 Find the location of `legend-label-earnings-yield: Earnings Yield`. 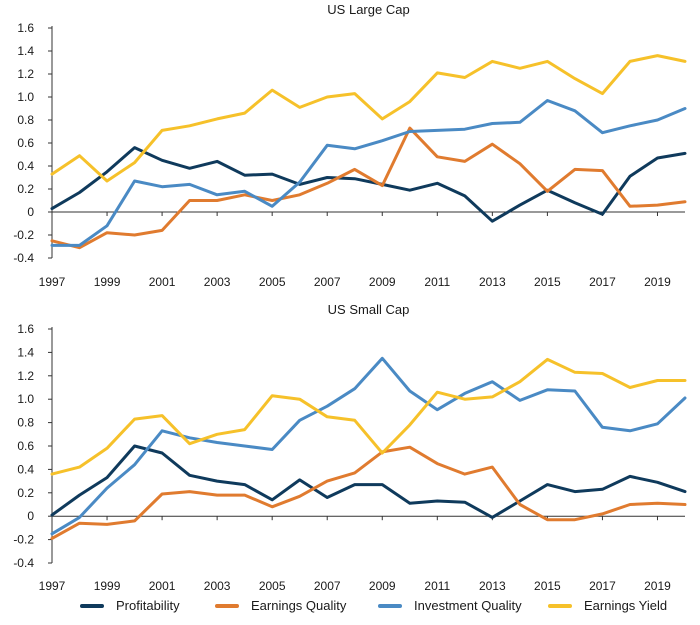

legend-label-earnings-yield: Earnings Yield is located at coordinates (626, 605).